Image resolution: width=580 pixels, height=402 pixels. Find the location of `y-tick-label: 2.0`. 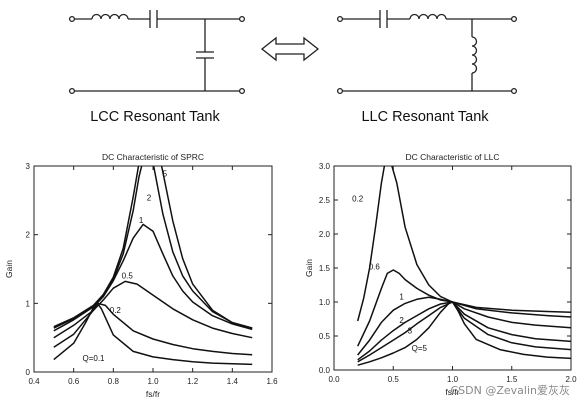

y-tick-label: 2.0 is located at coordinates (325, 234).